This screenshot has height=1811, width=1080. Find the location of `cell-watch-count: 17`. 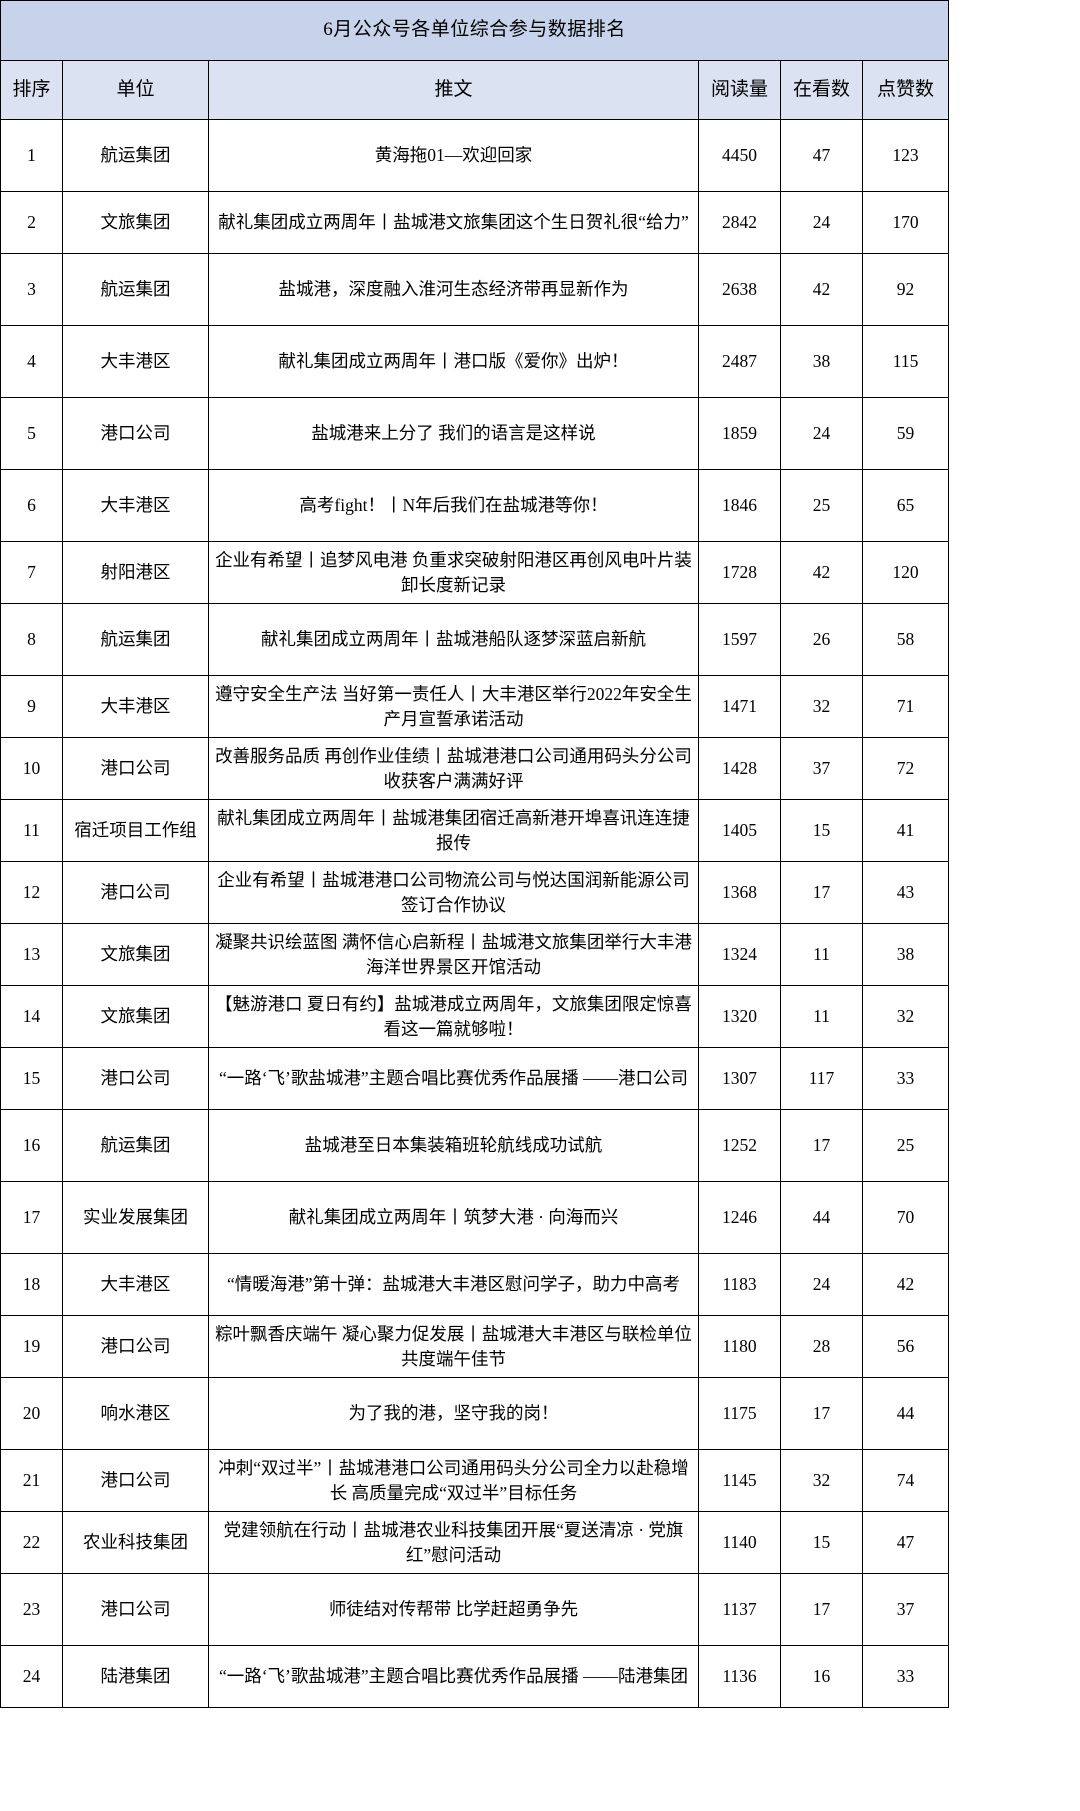

cell-watch-count: 17 is located at coordinates (821, 892).